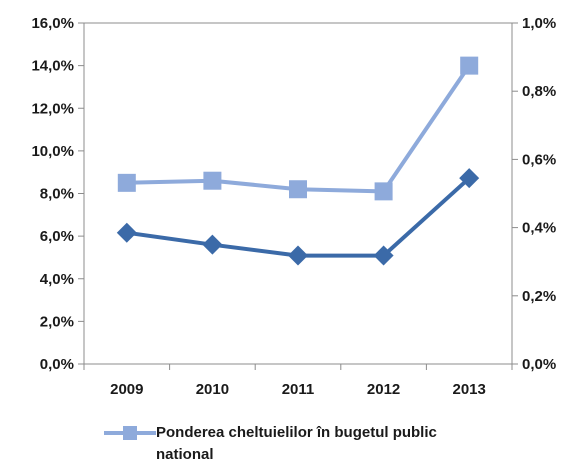 This screenshot has width=574, height=466. I want to click on left-axis-tick-label: 8,0%, so click(57, 194).